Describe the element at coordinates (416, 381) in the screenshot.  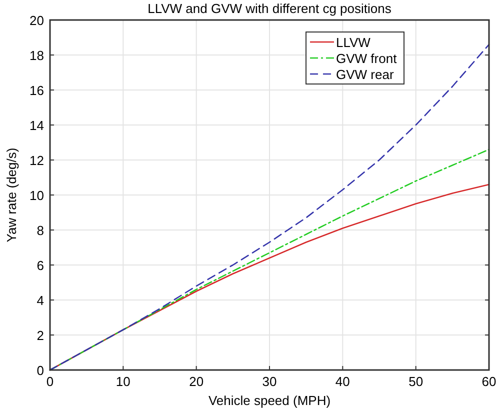
I see `x-tick-label: 50` at that location.